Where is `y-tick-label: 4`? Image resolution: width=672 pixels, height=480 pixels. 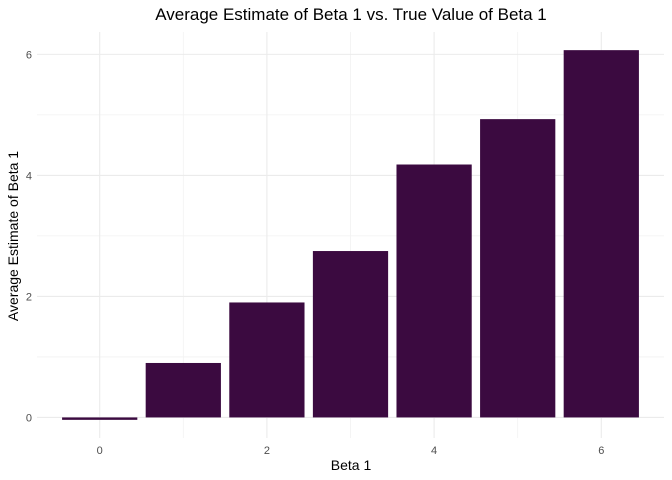
y-tick-label: 4 is located at coordinates (29, 176).